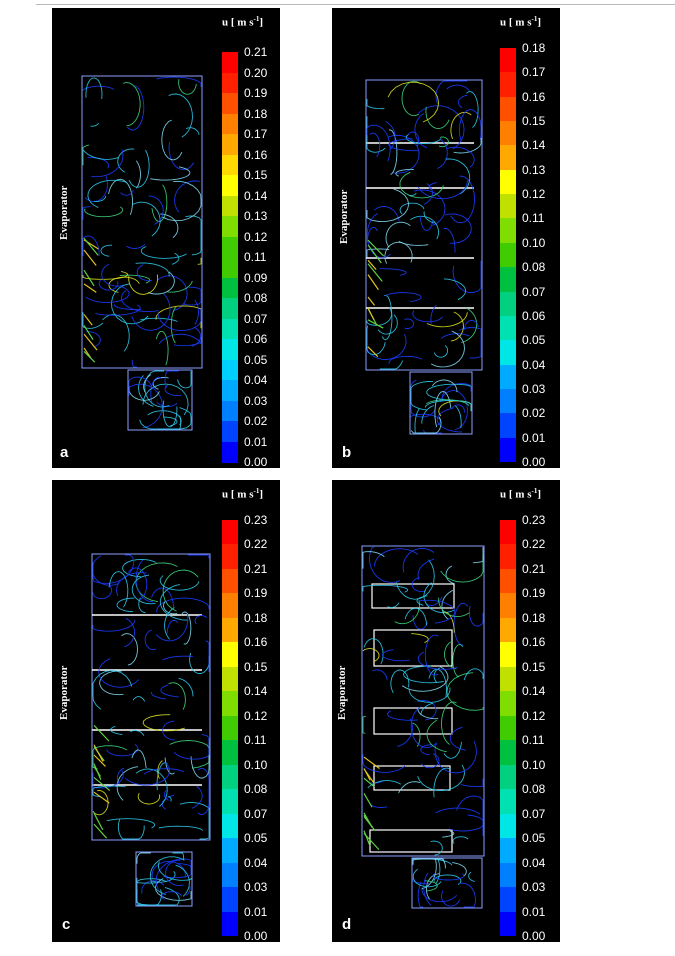 Image resolution: width=675 pixels, height=956 pixels. Describe the element at coordinates (534, 169) in the screenshot. I see `colorbar-tick-label: 0.13` at that location.